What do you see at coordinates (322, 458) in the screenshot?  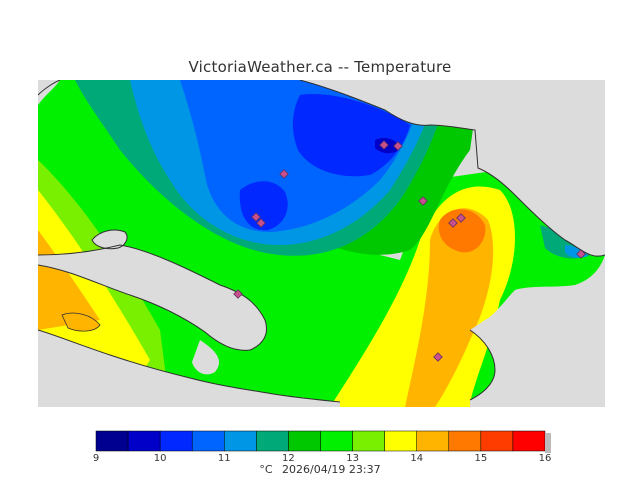 I see `legend-ticks: 9 10 11 12 13 14 15 16` at bounding box center [322, 458].